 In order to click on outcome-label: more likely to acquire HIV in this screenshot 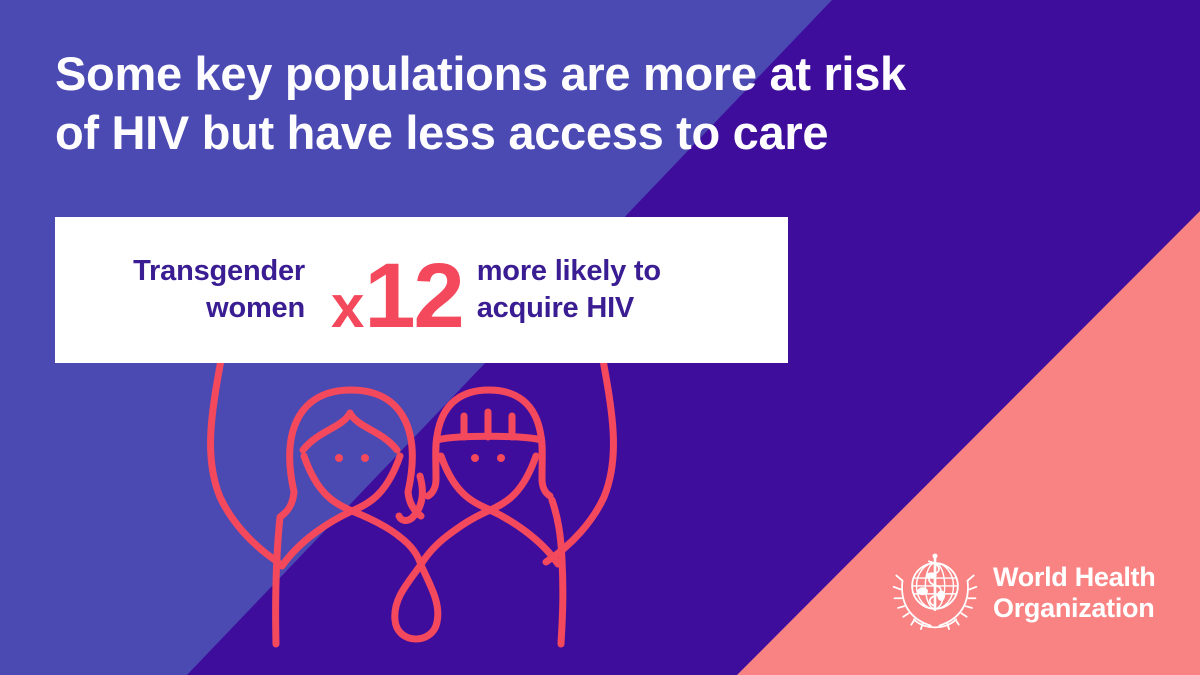, I will do `click(569, 290)`.